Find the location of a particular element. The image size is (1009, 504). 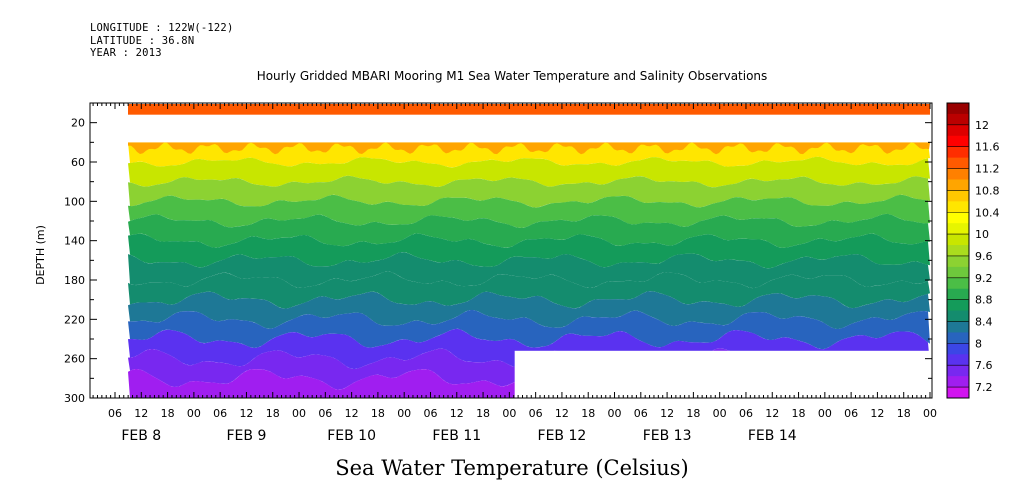

y-axis-label: DEPTH (m) is located at coordinates (40, 255).